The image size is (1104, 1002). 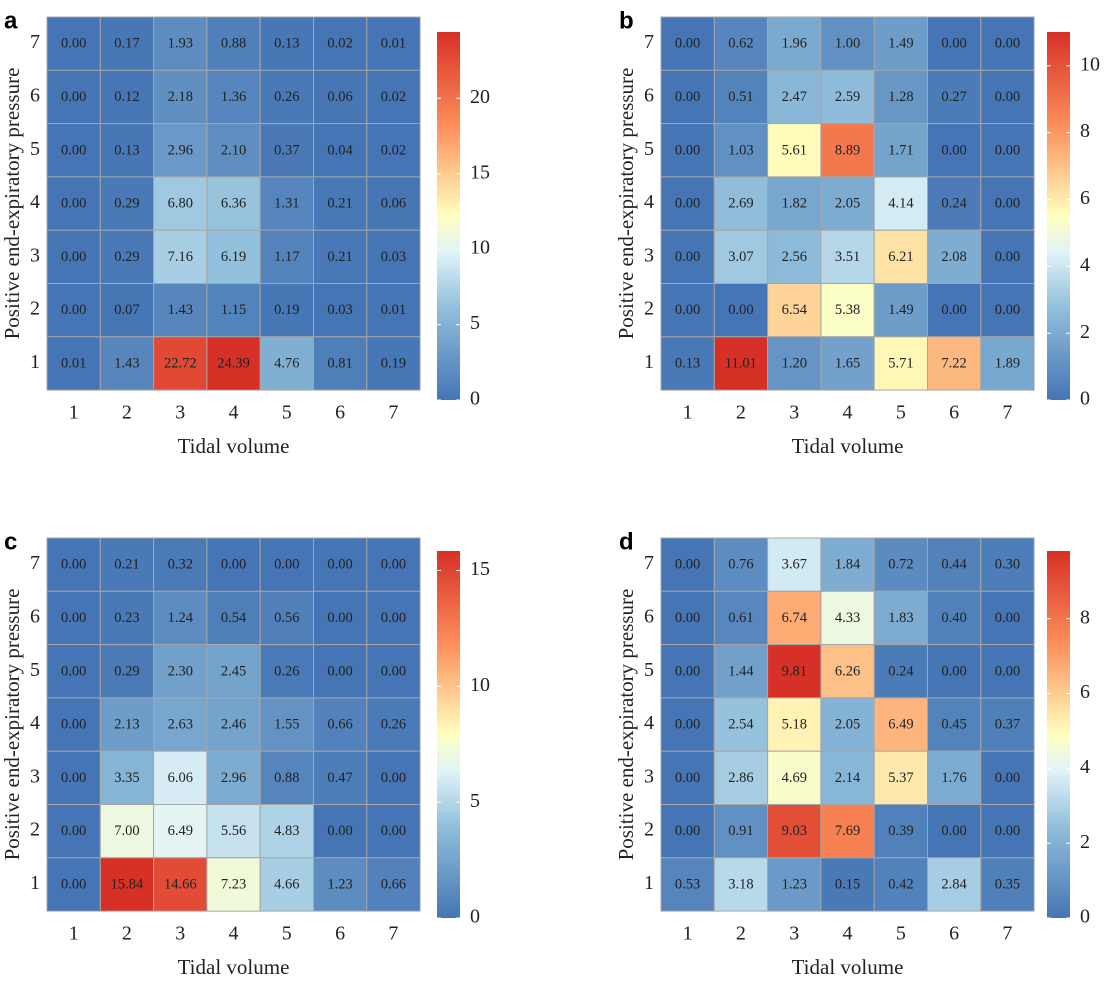 What do you see at coordinates (480, 569) in the screenshot?
I see `colorbar-tick-label: 15` at bounding box center [480, 569].